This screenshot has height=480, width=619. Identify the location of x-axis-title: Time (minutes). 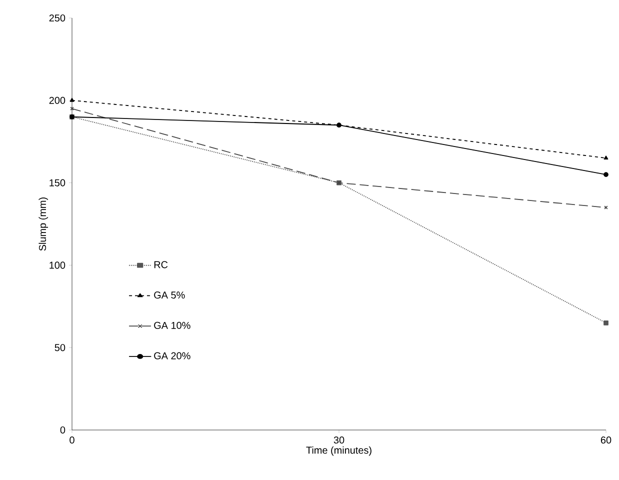
(339, 451).